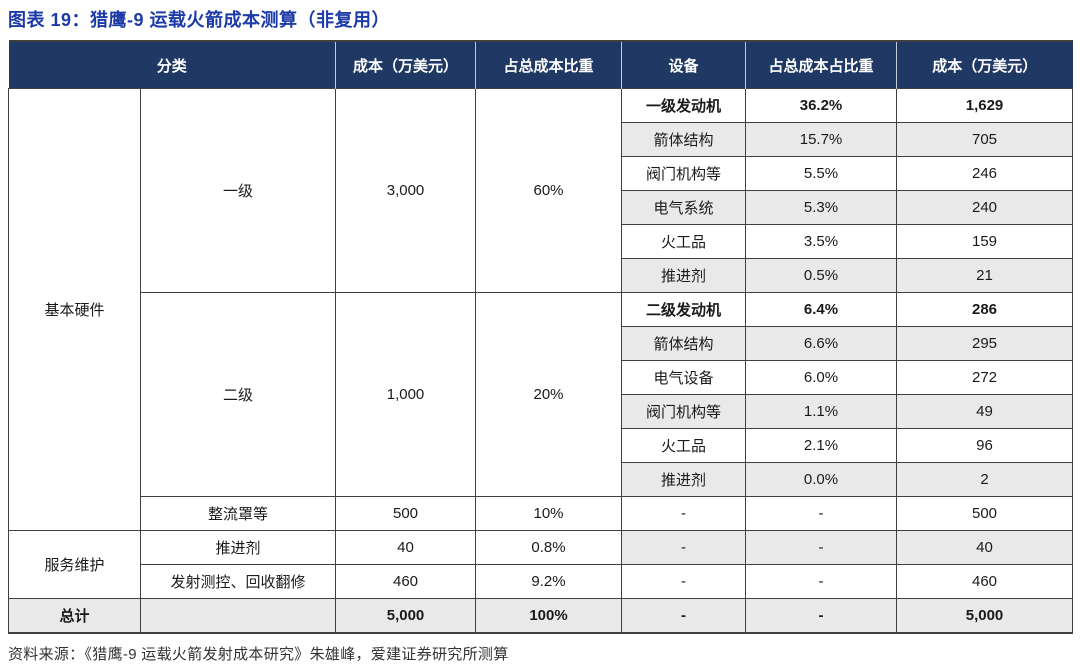 Image resolution: width=1080 pixels, height=665 pixels. Describe the element at coordinates (549, 513) in the screenshot. I see `share-cell: 10%` at that location.